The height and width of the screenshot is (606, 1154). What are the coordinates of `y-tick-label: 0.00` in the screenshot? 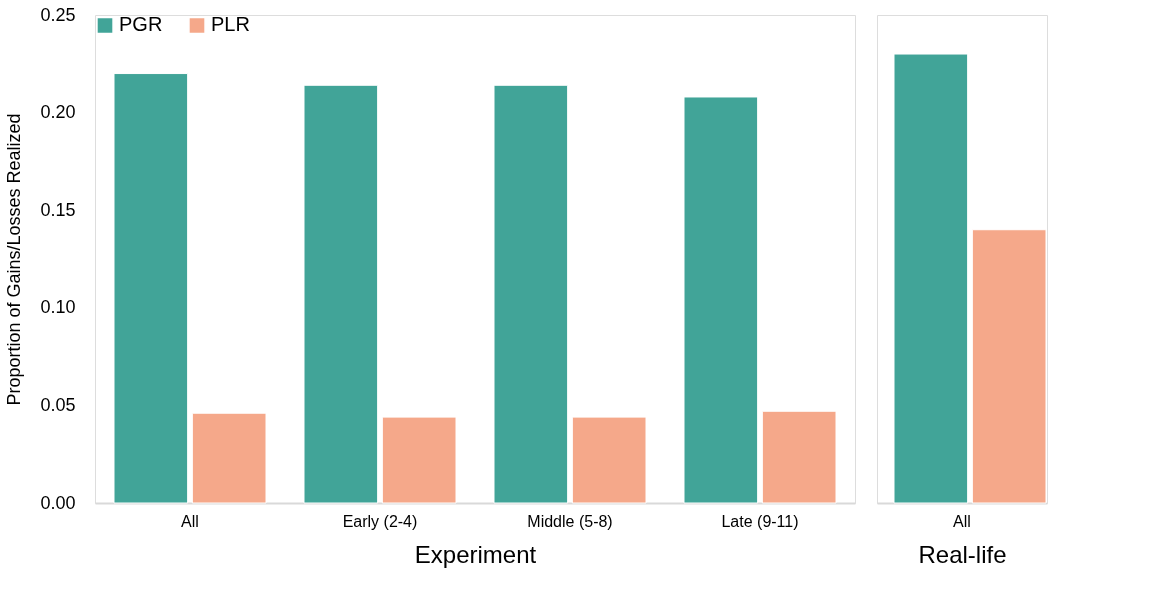 It's located at (58, 502).